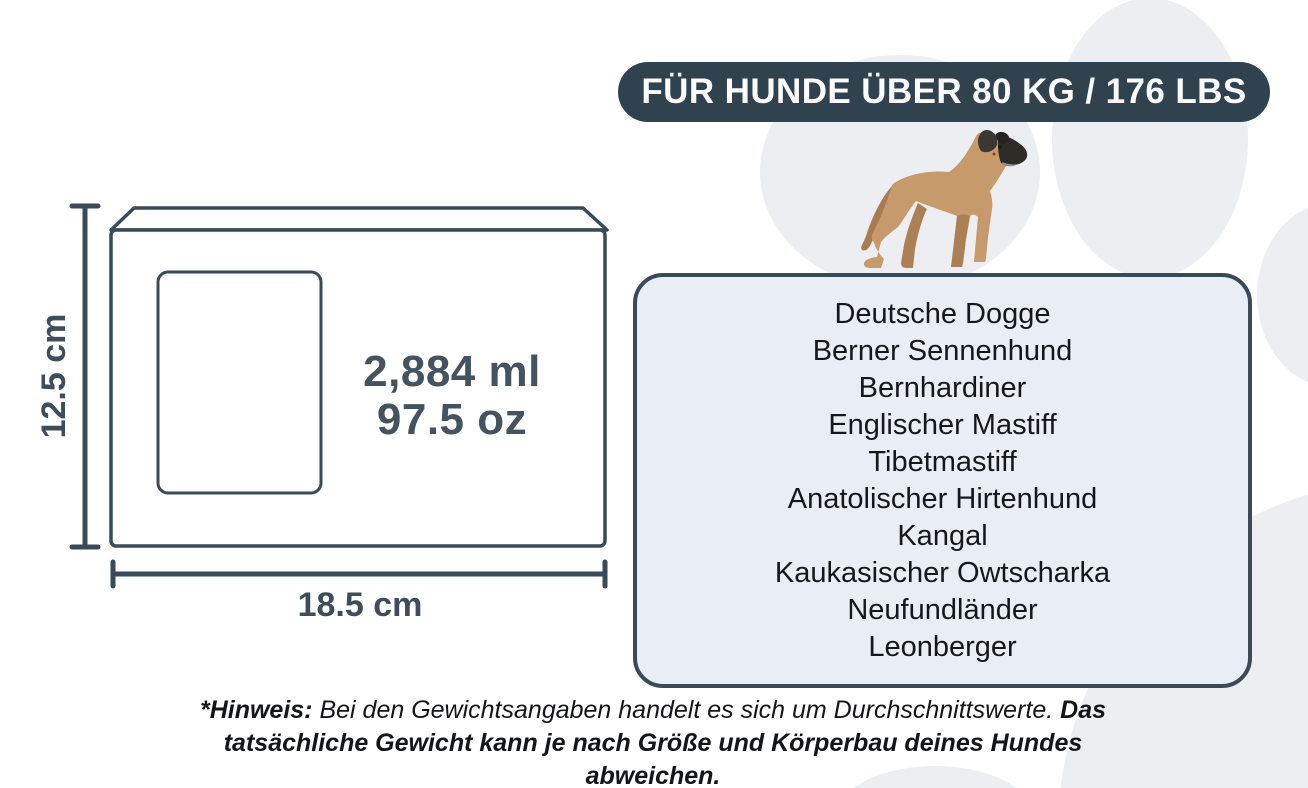  I want to click on great-dane-illustration, so click(944, 198).